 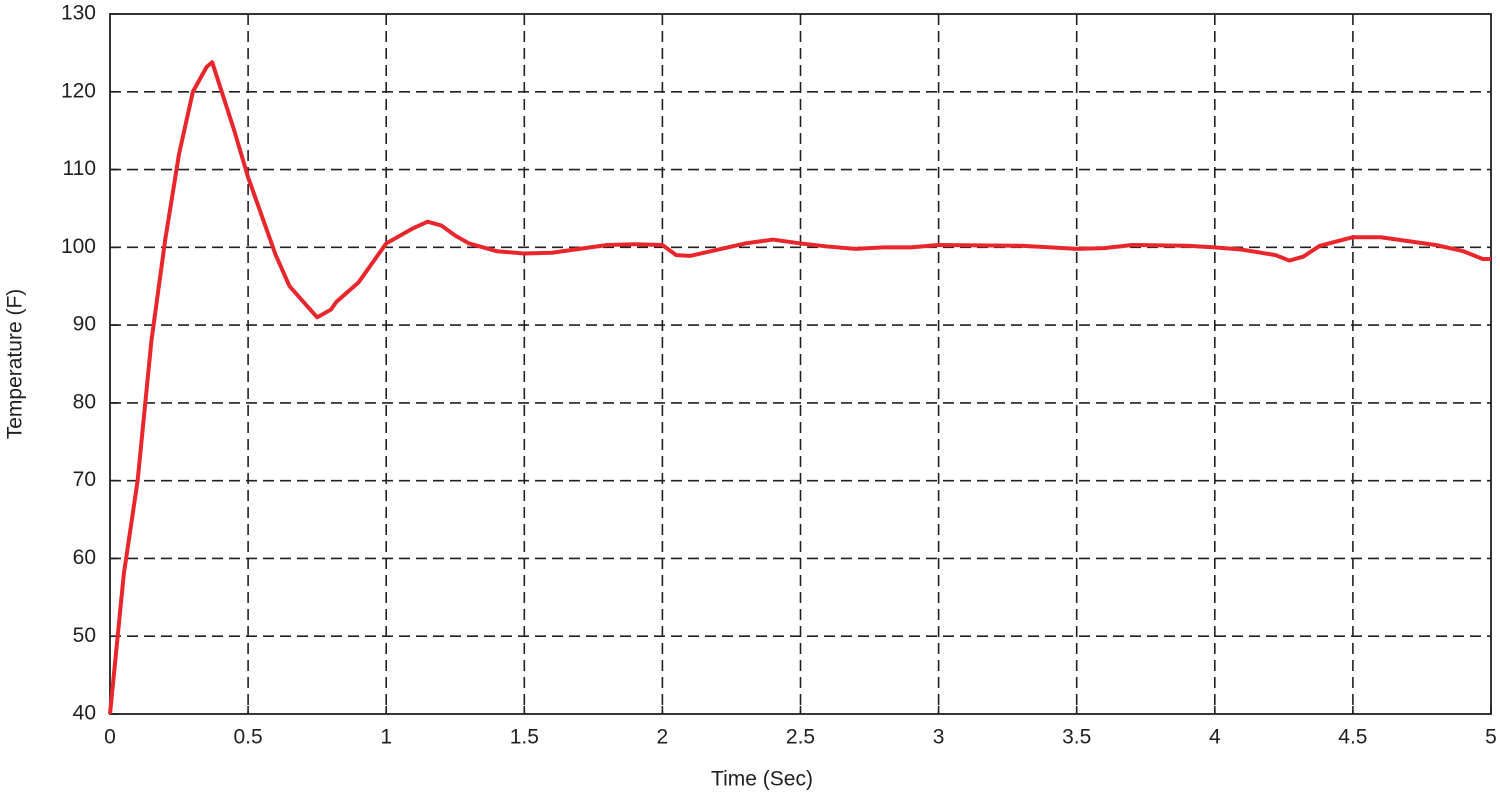 What do you see at coordinates (78, 90) in the screenshot?
I see `y-tick-label: 120` at bounding box center [78, 90].